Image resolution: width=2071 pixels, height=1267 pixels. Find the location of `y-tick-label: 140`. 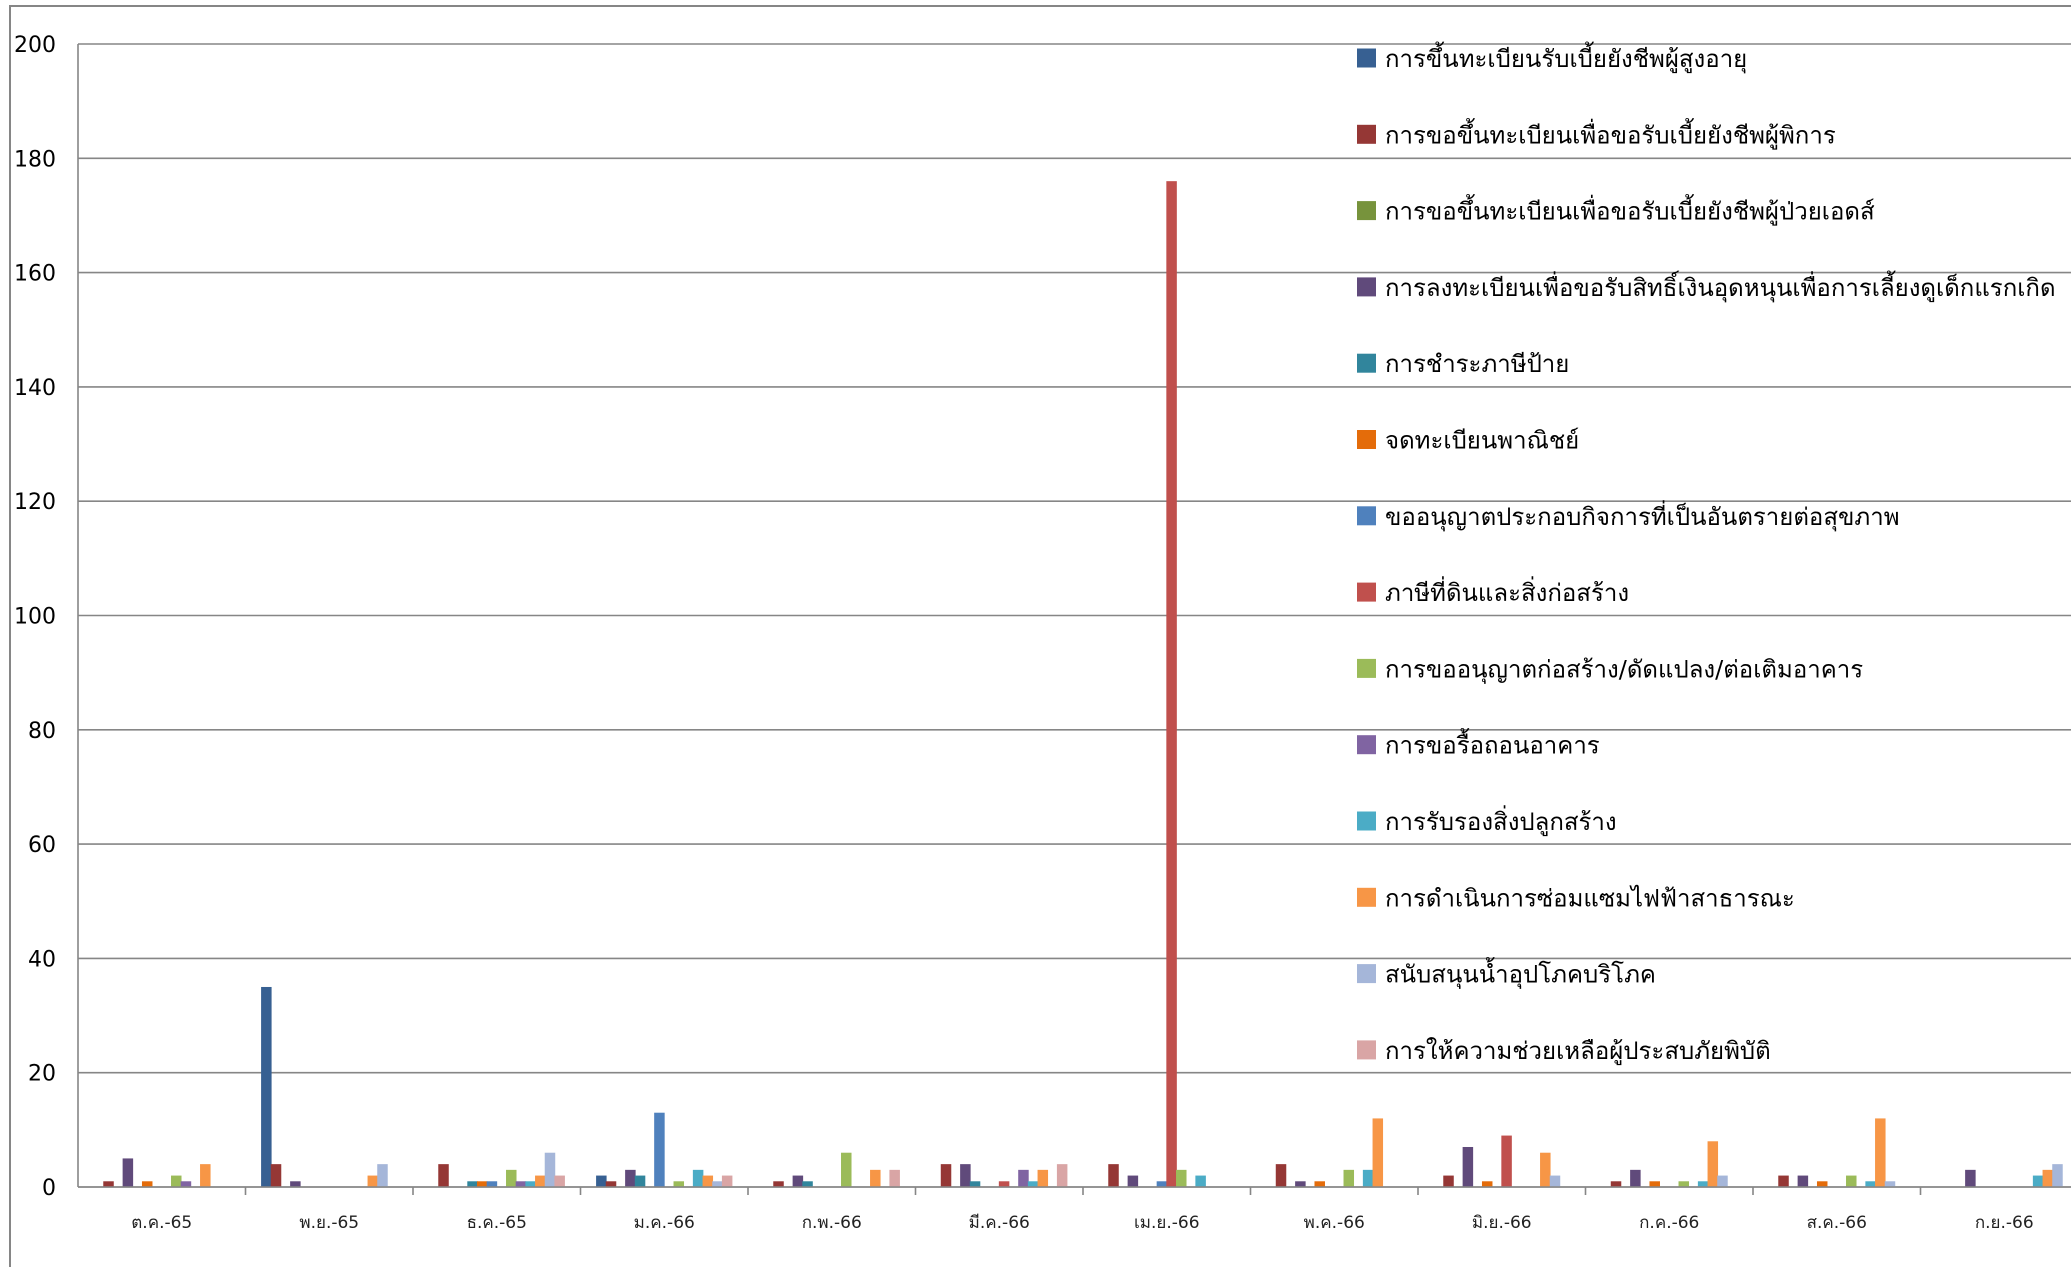

y-tick-label: 140 is located at coordinates (35, 388).